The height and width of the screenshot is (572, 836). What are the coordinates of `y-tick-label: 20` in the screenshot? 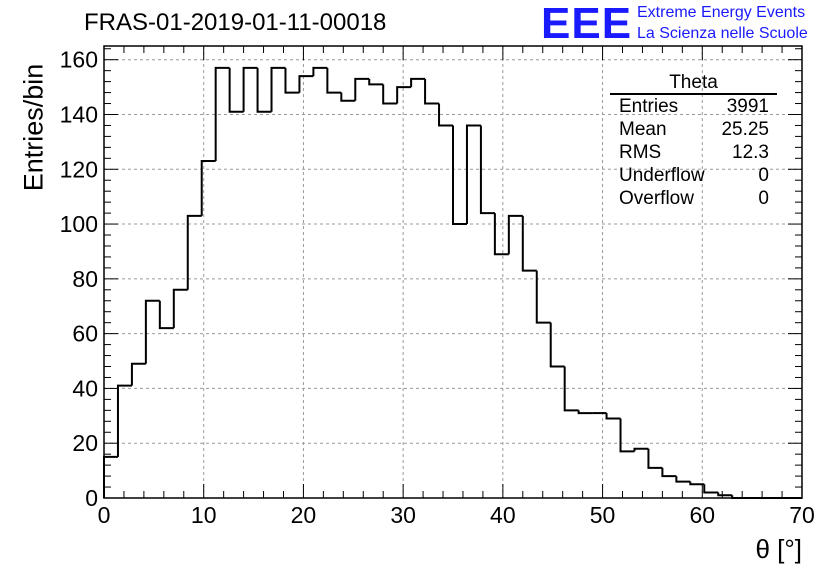 It's located at (85, 443).